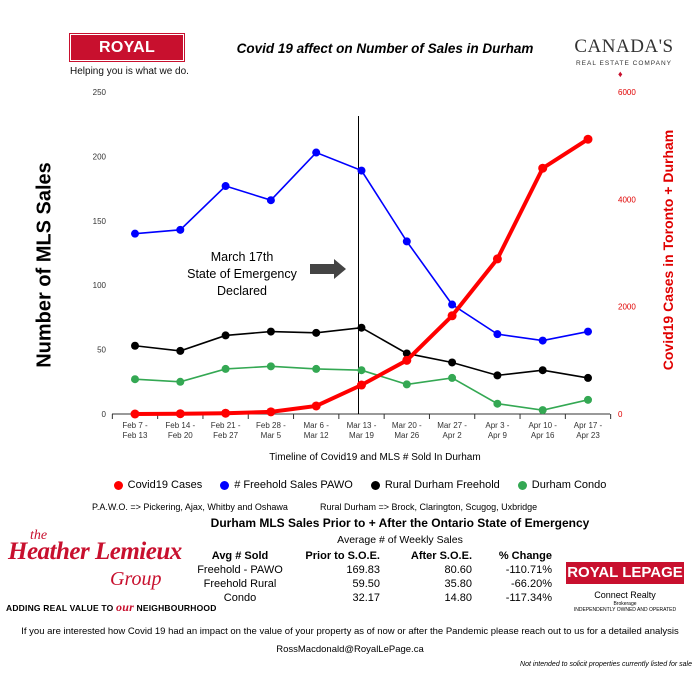  What do you see at coordinates (458, 598) in the screenshot?
I see `table-cell: 14.80` at bounding box center [458, 598].